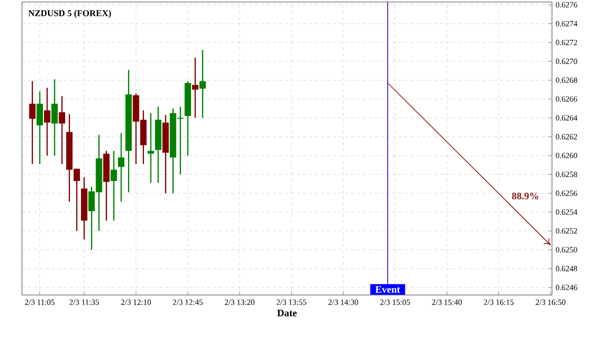 The image size is (600, 340). Describe the element at coordinates (69, 14) in the screenshot. I see `text: NZDUSD 5 (FOREX)` at that location.